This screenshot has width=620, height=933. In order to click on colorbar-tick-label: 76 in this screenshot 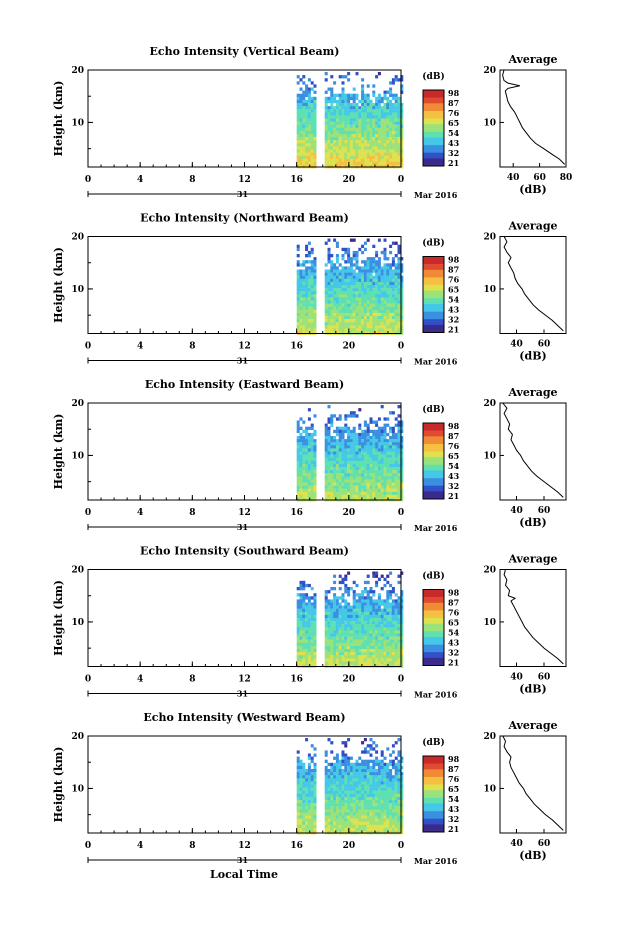, I will do `click(454, 113)`.